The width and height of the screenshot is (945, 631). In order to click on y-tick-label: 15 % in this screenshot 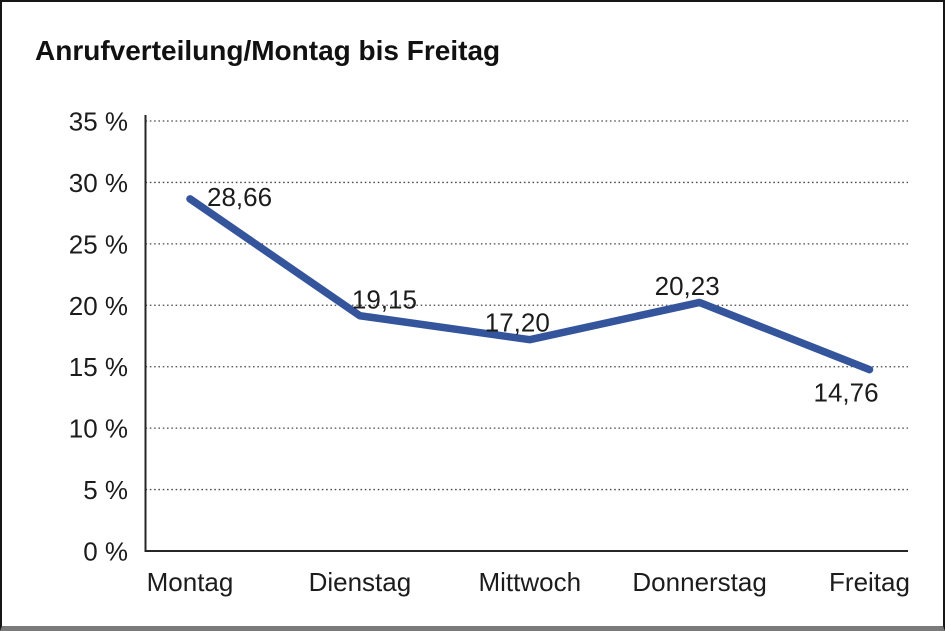, I will do `click(98, 367)`.